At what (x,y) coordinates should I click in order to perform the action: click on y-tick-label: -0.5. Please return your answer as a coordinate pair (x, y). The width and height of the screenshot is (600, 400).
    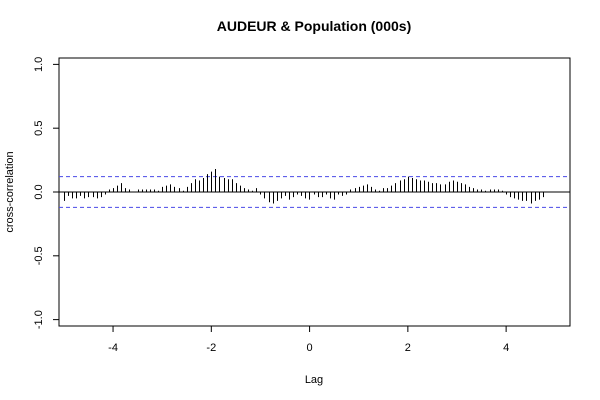
    Looking at the image, I should click on (39, 255).